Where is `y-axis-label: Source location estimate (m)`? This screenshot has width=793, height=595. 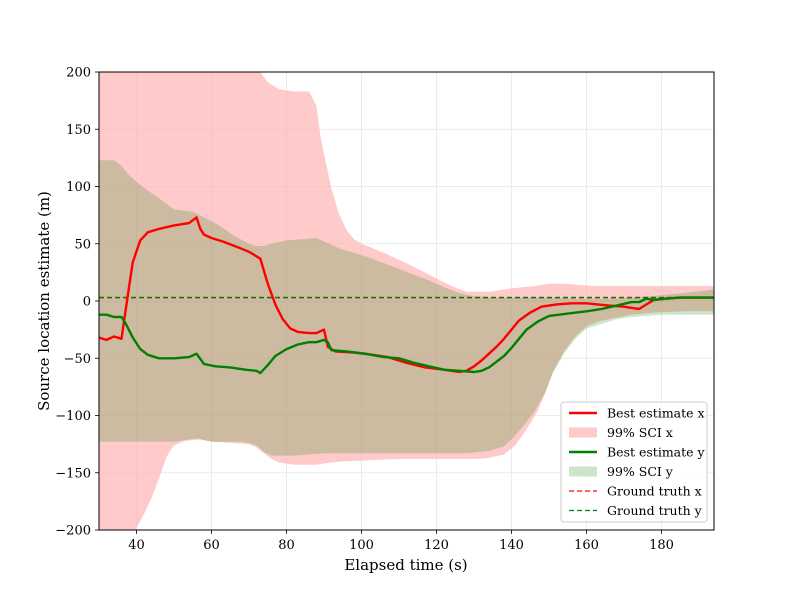 y-axis-label: Source location estimate (m) is located at coordinates (44, 301).